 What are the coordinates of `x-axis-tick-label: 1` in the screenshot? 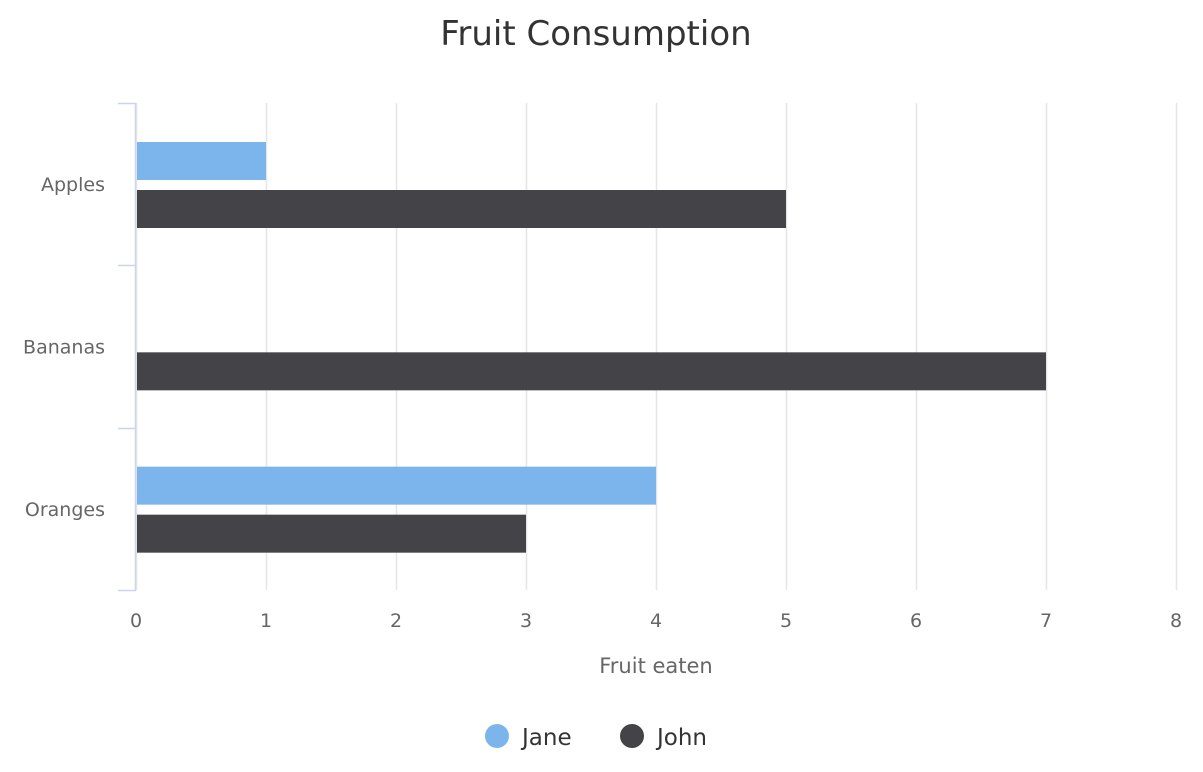 It's located at (266, 621).